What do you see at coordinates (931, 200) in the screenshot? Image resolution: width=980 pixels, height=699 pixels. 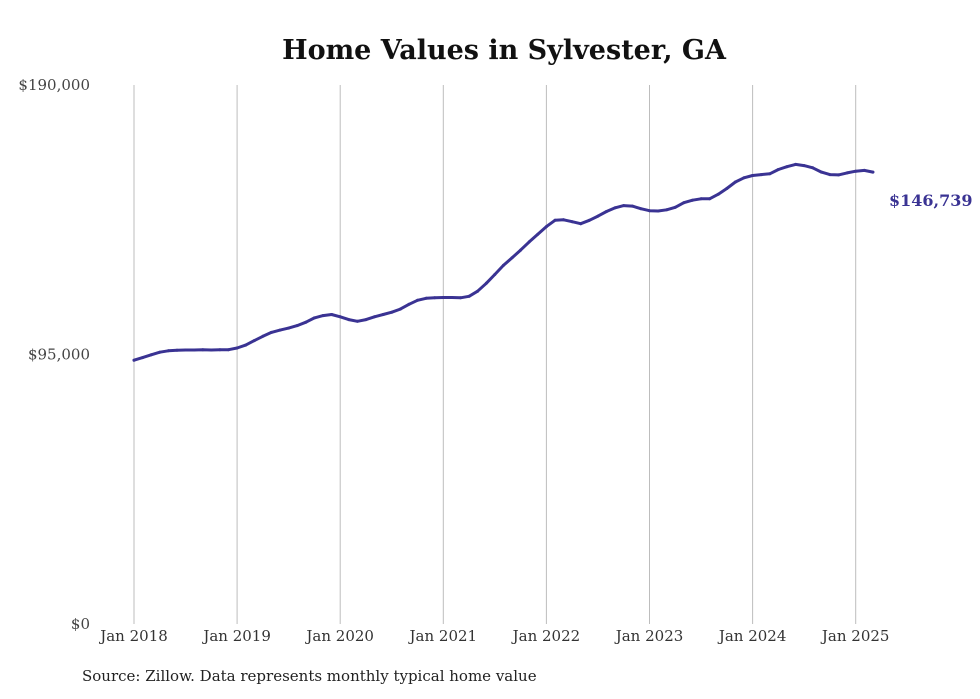 I see `last-value-label: $146,739` at bounding box center [931, 200].